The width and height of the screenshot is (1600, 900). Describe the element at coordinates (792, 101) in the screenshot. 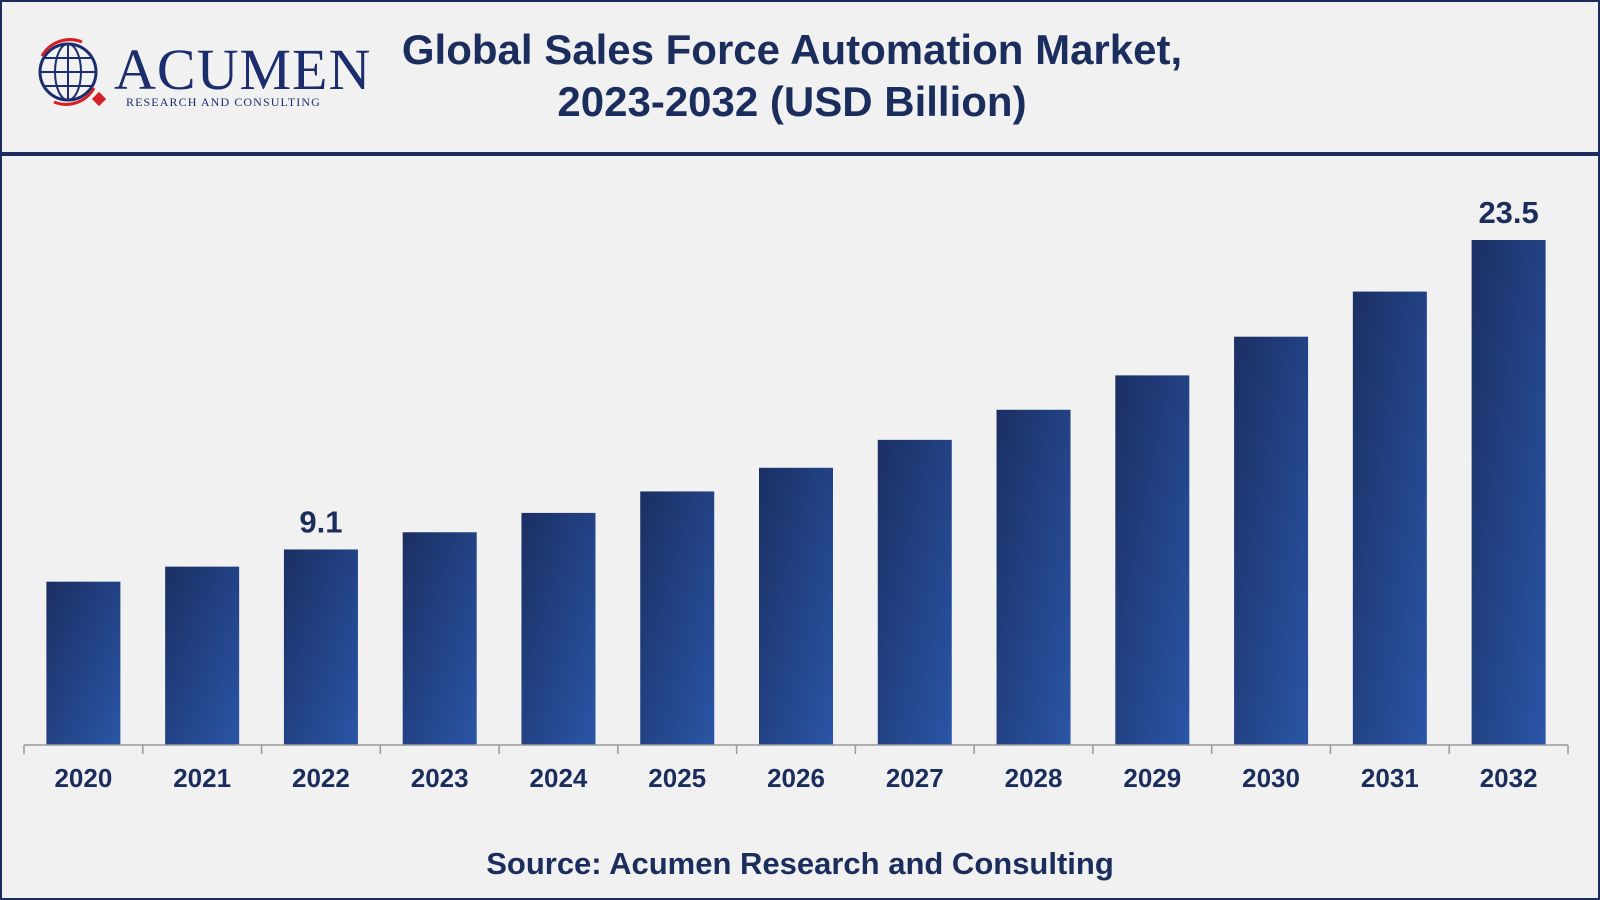

I see `title-line-2: 2023-2032 (USD Billion)` at that location.